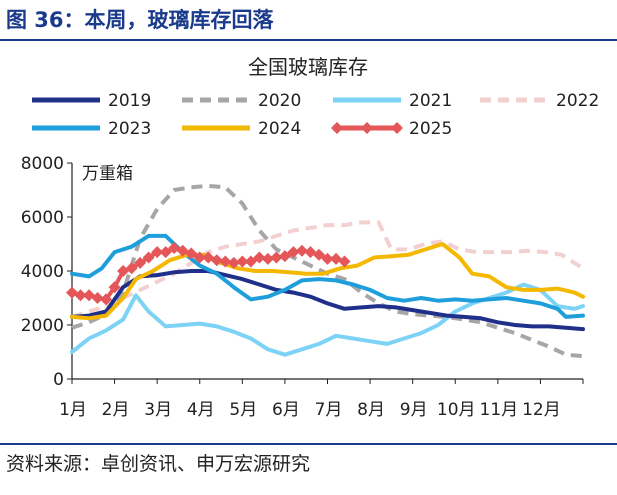 The image size is (617, 495). What do you see at coordinates (42, 218) in the screenshot?
I see `y-tick-label: 6000` at bounding box center [42, 218].